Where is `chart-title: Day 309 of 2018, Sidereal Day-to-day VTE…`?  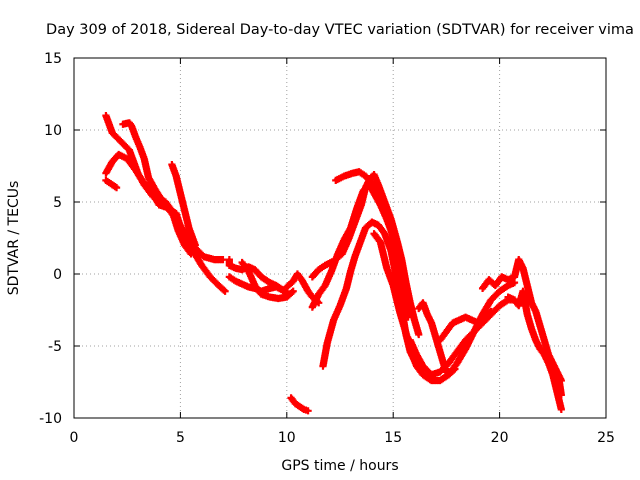
chart-title: Day 309 of 2018, Sidereal Day-to-day VTE… is located at coordinates (340, 30).